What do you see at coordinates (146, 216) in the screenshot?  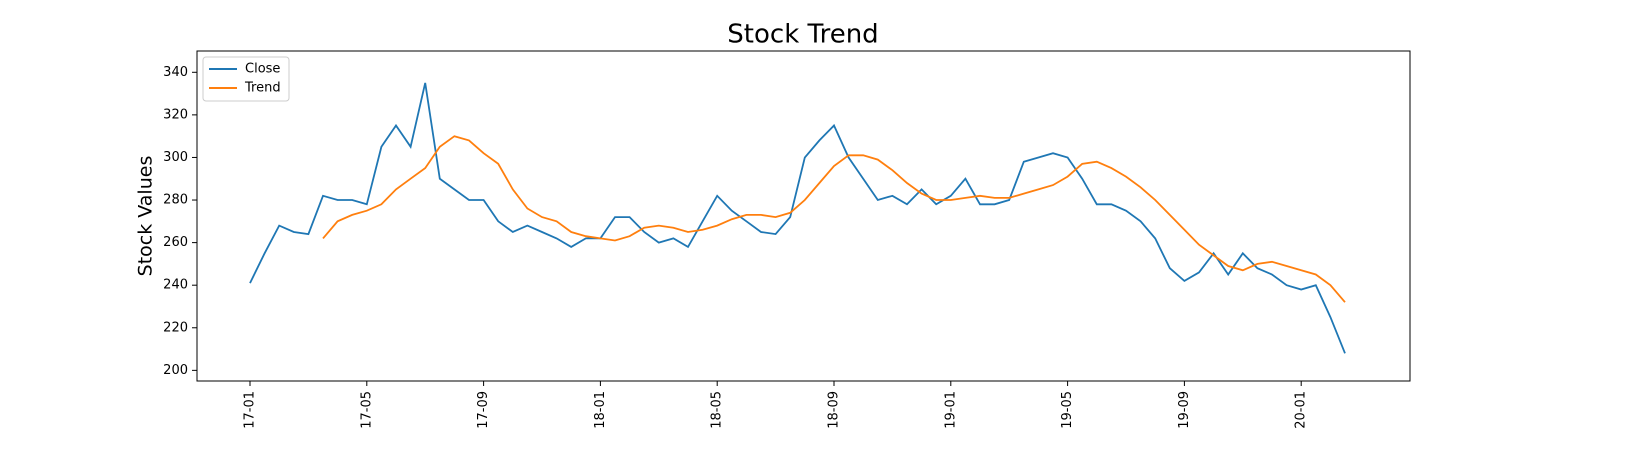 I see `y-axis-label: Stock Values` at bounding box center [146, 216].